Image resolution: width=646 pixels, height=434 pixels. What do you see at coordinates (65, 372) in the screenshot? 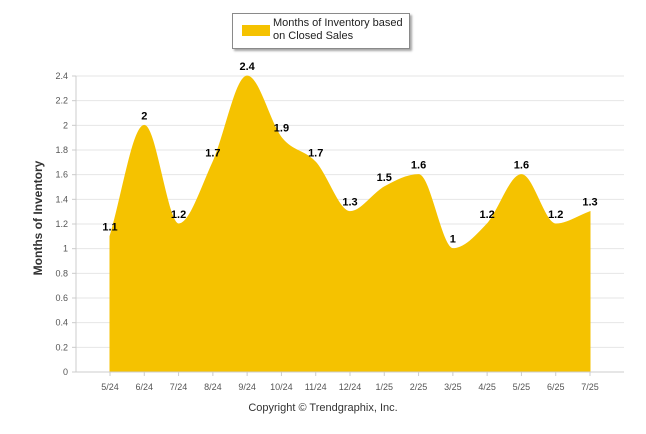
I see `y-tick-label: 0` at bounding box center [65, 372].